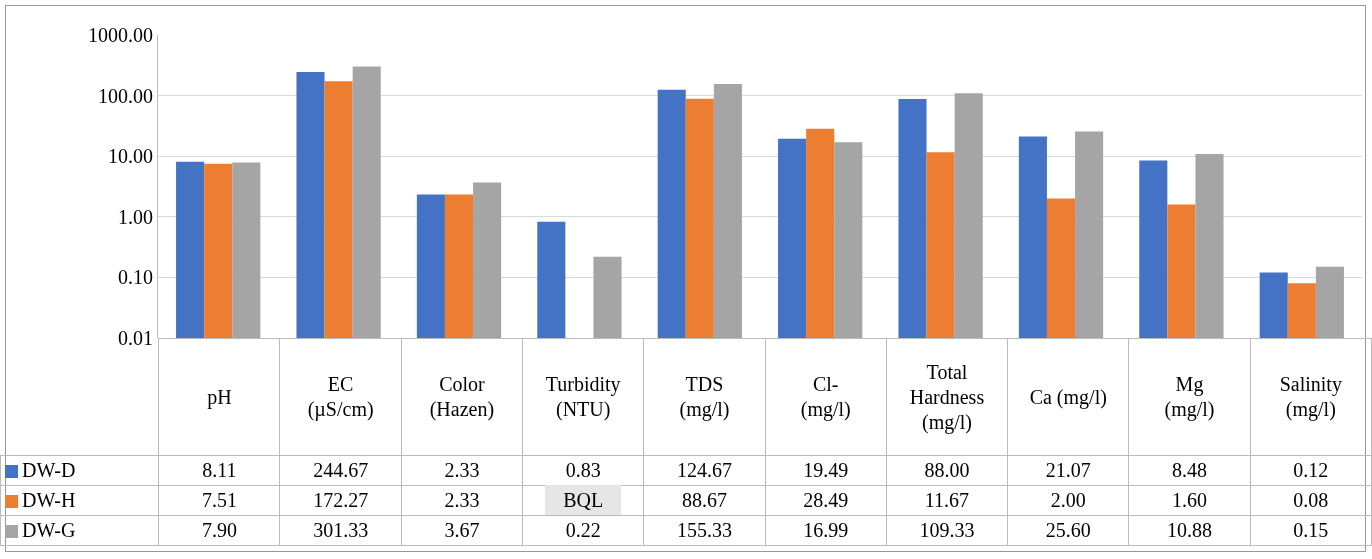 The height and width of the screenshot is (559, 1372). I want to click on x-tick-label: Ca (mg/l), so click(1068, 397).